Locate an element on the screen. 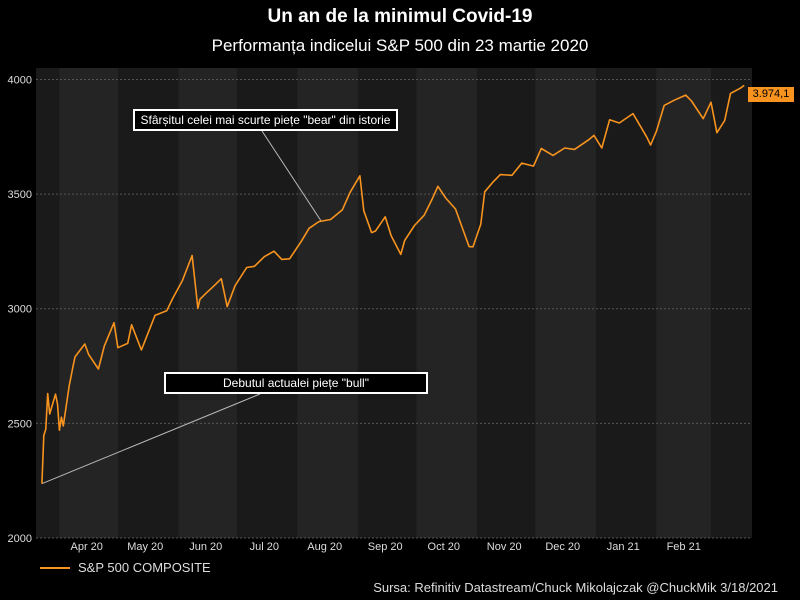  x-tick-label: Nov 20 is located at coordinates (504, 547).